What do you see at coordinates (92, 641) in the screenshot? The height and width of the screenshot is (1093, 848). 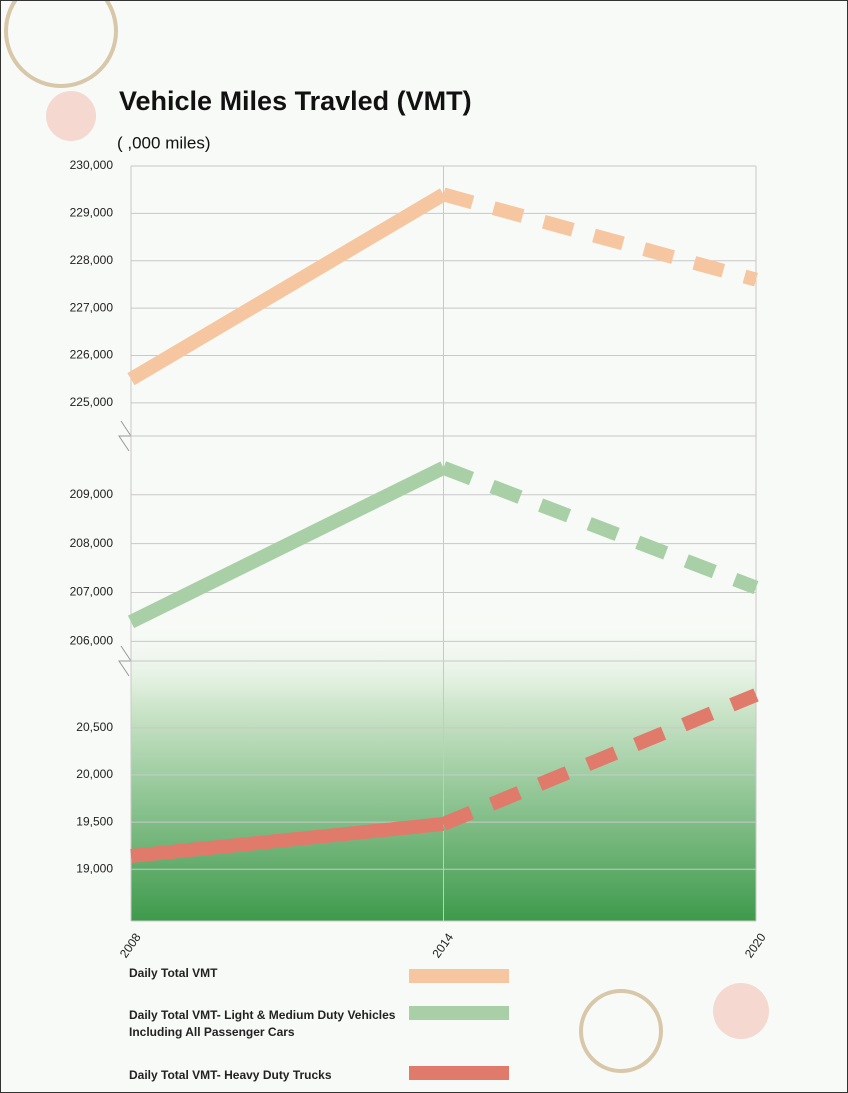 I see `y-tick-label: 206,000` at bounding box center [92, 641].